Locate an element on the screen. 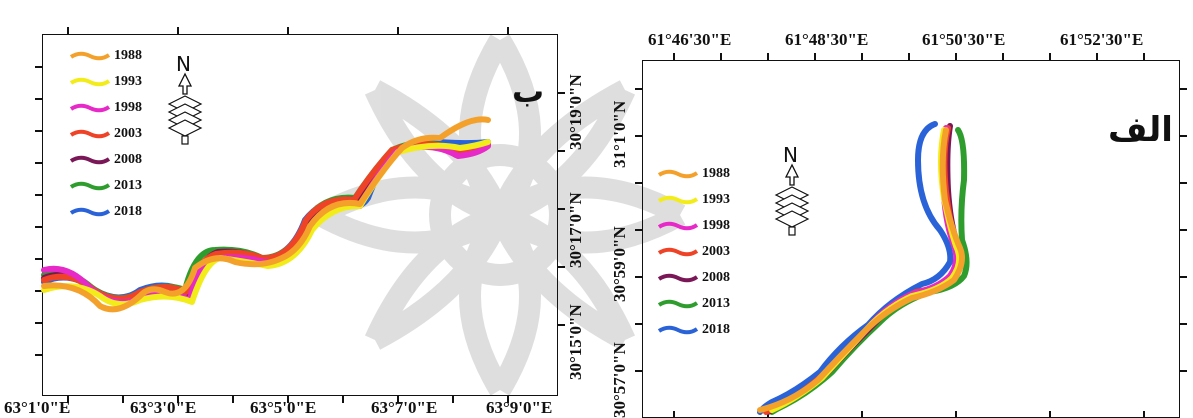 The height and width of the screenshot is (418, 1193). right-x-tick-label: 61°50'30"E is located at coordinates (964, 39).